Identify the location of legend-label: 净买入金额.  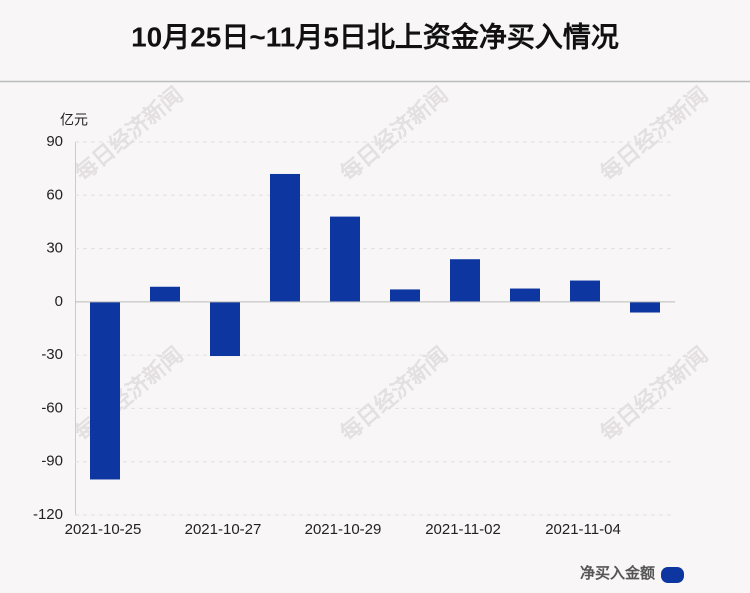
(617, 573).